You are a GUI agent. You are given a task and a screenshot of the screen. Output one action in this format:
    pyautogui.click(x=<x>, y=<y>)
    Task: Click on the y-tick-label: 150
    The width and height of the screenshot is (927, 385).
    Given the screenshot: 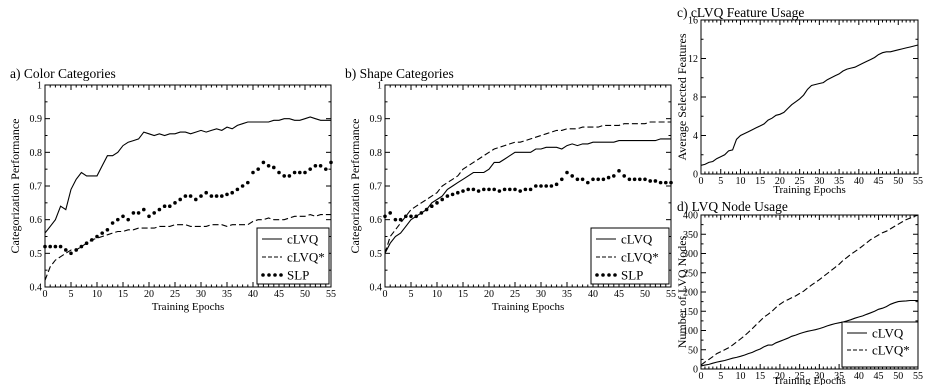 What is the action you would take?
    pyautogui.click(x=690, y=312)
    